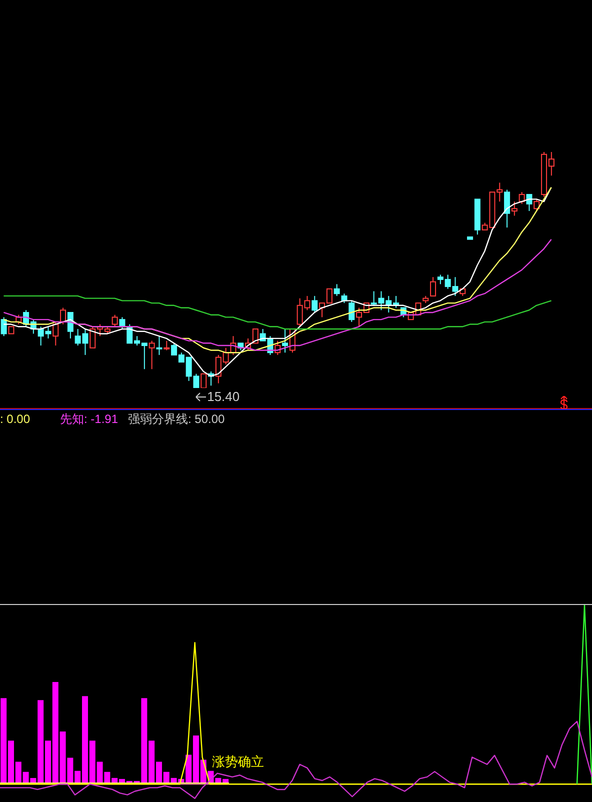 The image size is (592, 802). What do you see at coordinates (223, 397) in the screenshot?
I see `text: 15.40` at bounding box center [223, 397].